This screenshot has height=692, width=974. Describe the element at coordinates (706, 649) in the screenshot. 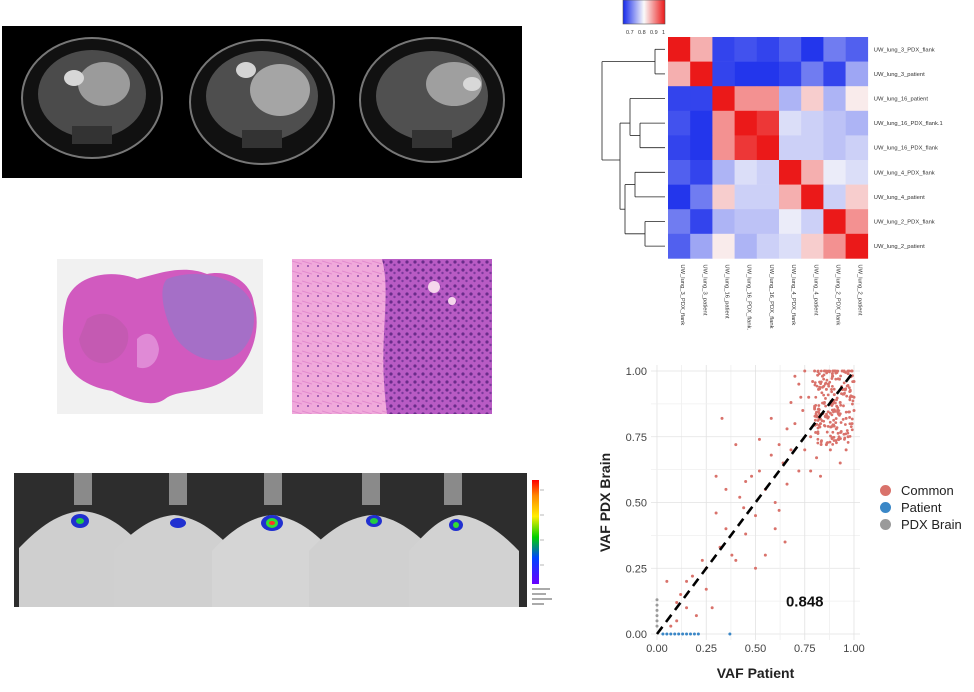

I see `scatter-x-tick: 0.25` at that location.